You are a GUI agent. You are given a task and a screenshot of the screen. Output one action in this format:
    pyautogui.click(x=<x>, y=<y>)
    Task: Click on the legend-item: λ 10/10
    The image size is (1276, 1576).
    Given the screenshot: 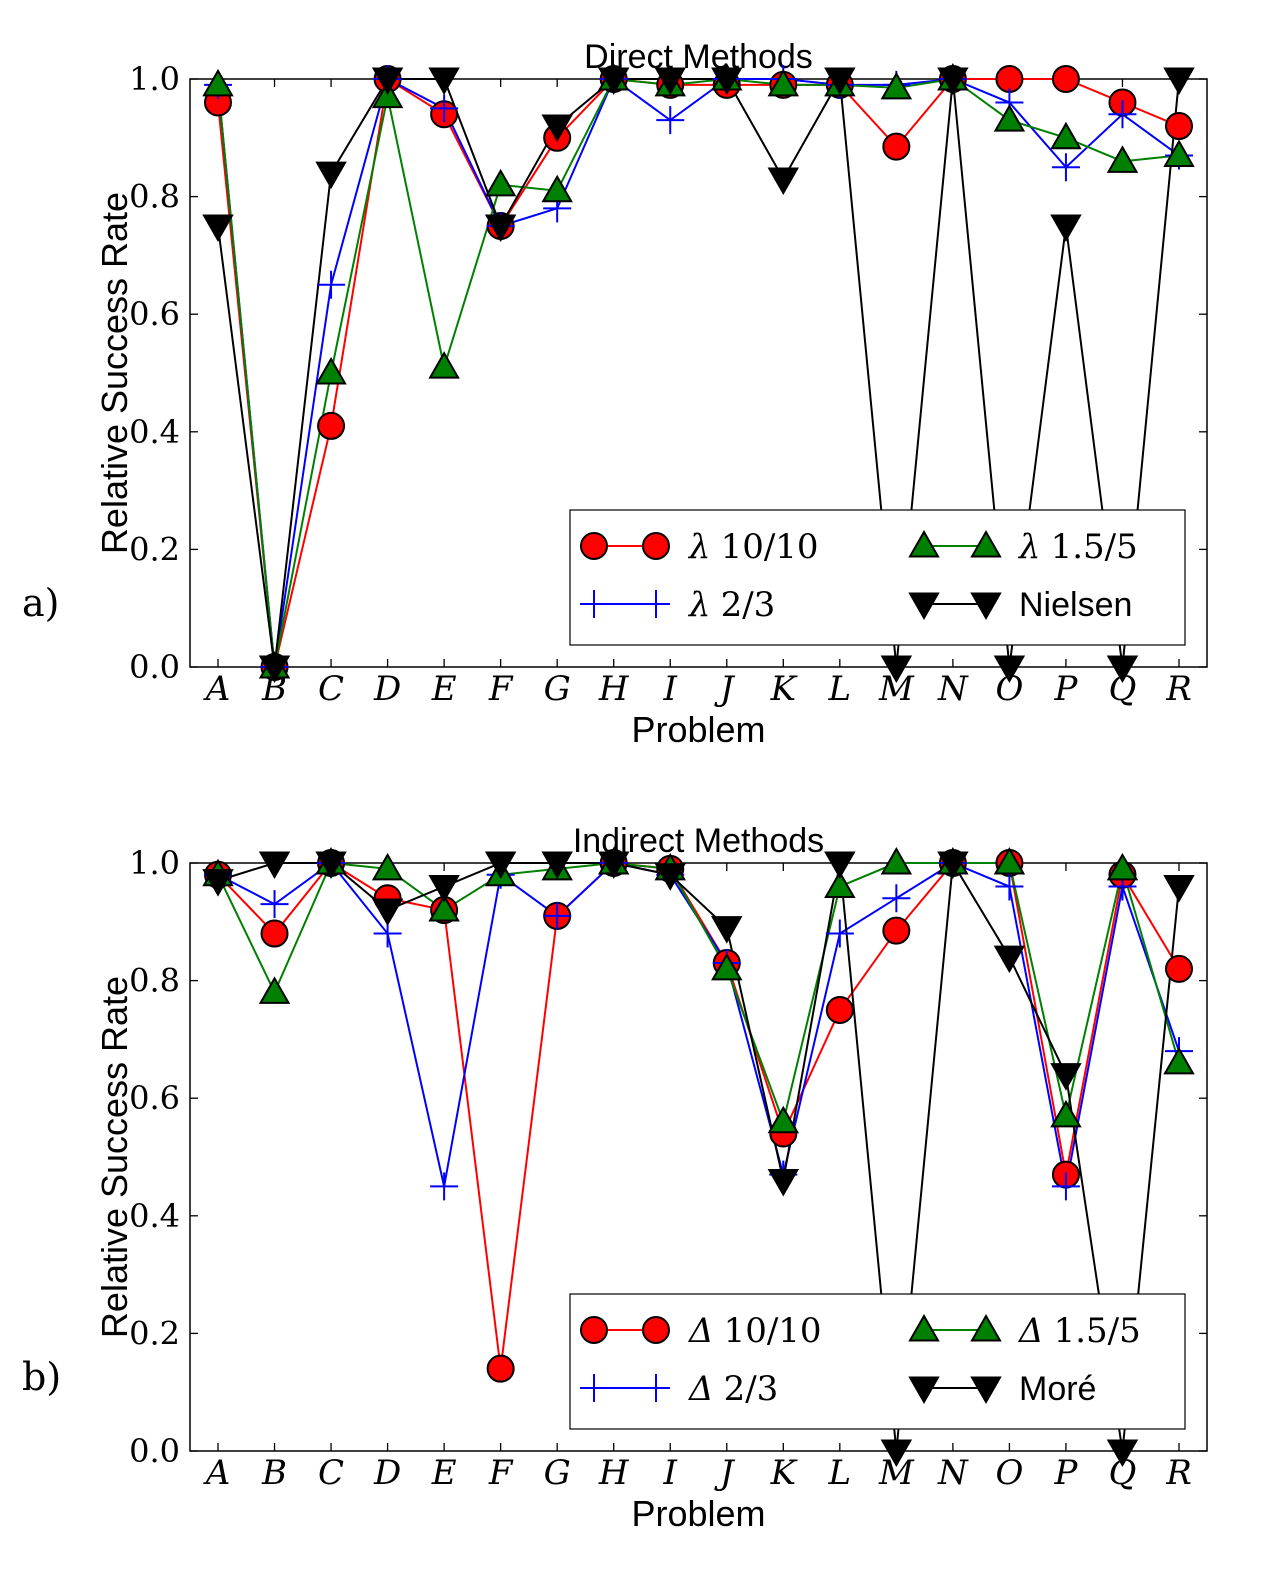 What is the action you would take?
    pyautogui.click(x=699, y=547)
    